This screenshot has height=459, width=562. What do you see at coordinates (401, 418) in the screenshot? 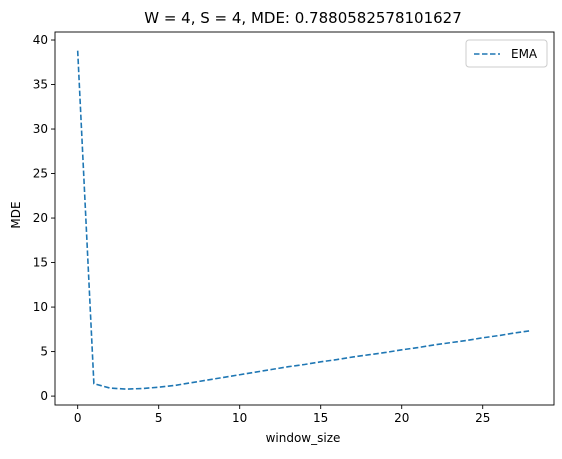
I see `x-tick-label: 20` at bounding box center [401, 418].